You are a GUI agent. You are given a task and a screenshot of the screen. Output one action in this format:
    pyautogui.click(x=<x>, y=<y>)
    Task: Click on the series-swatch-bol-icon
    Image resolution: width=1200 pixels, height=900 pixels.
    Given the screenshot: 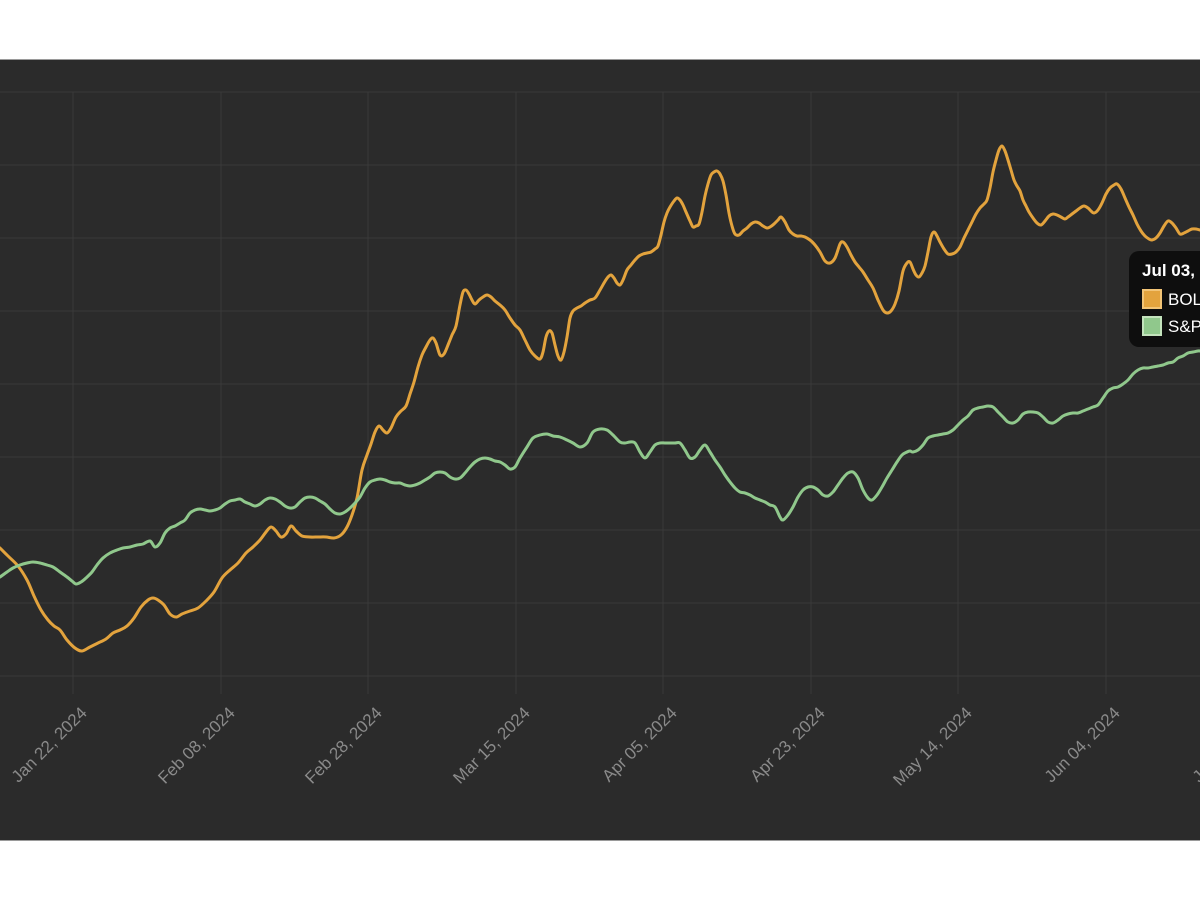 What is the action you would take?
    pyautogui.click(x=1152, y=299)
    